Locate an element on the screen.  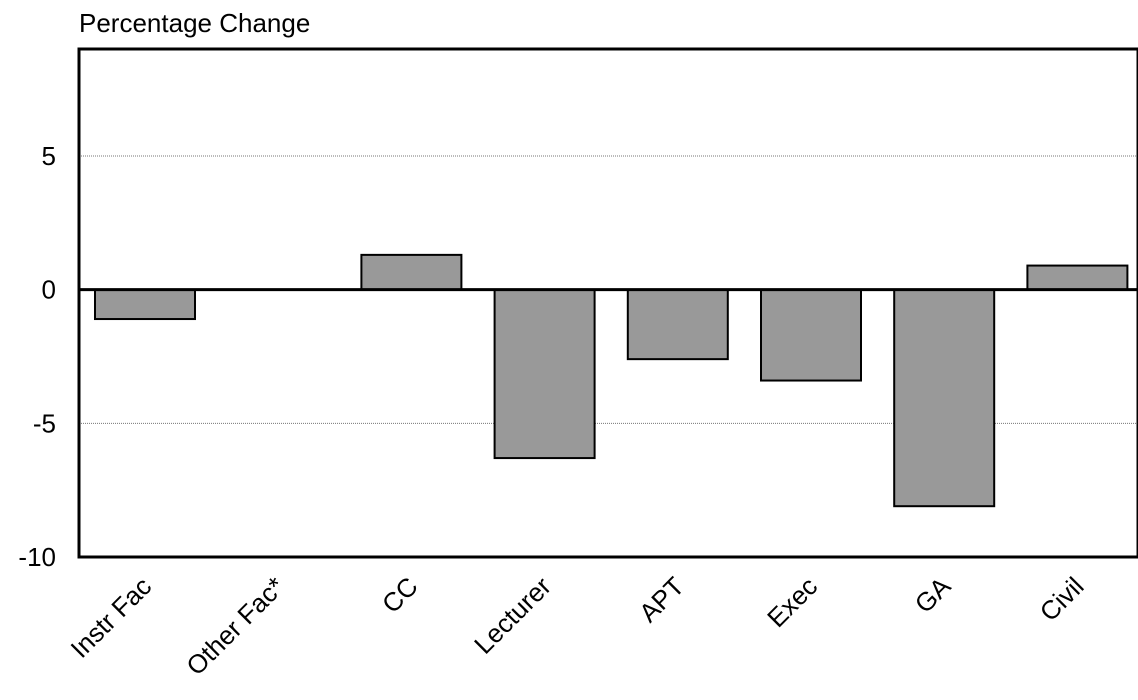
bar-instr-fac is located at coordinates (145, 304).